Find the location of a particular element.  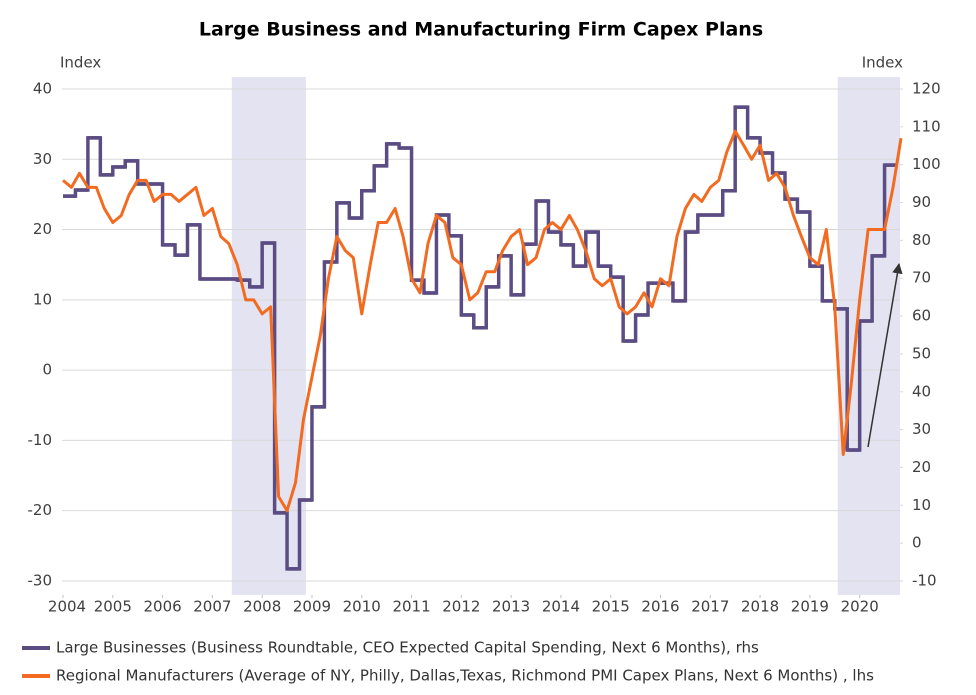

y-tick-label: 40 is located at coordinates (42, 89).